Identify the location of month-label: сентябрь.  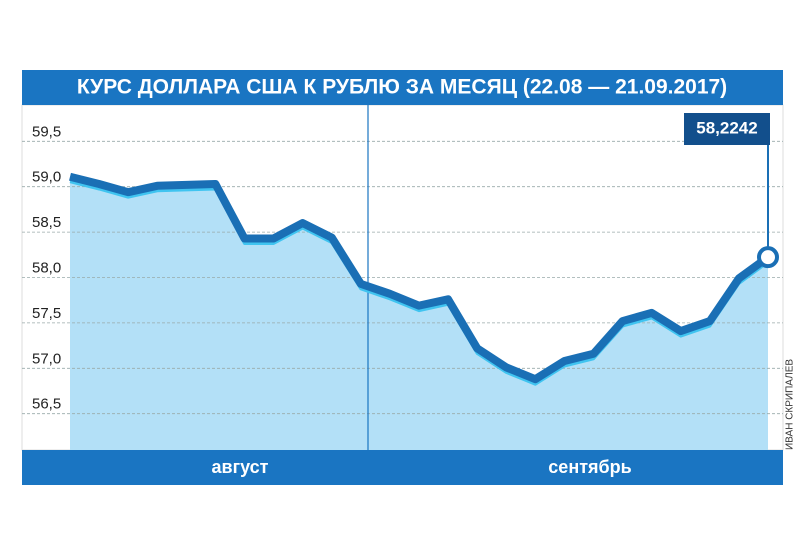
(589, 467).